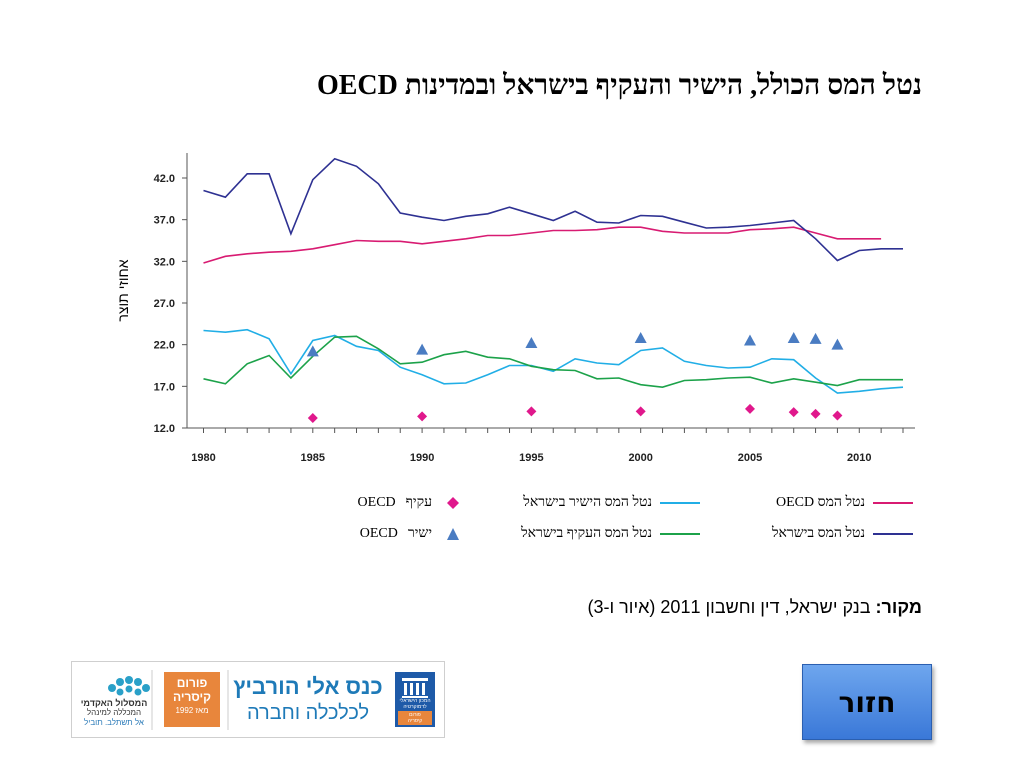 The image size is (1024, 768). What do you see at coordinates (164, 429) in the screenshot?
I see `y-tick-label: 12.0` at bounding box center [164, 429].